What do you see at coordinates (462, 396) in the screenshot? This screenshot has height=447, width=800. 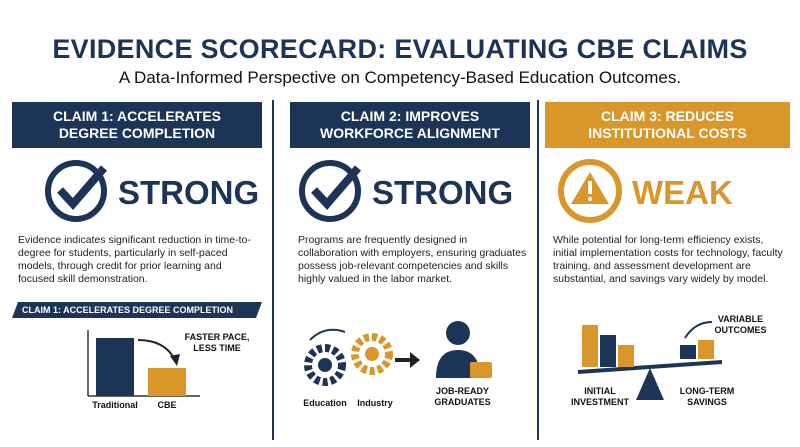 I see `figure-label: JOB-READY GRADUATES` at bounding box center [462, 396].